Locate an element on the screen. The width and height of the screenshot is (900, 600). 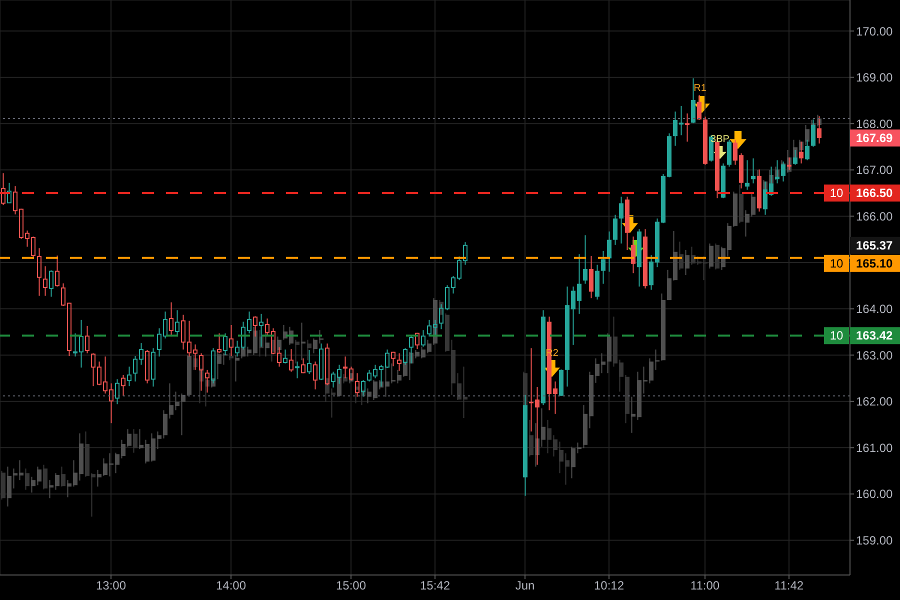
x-tick-label: 15:42 is located at coordinates (435, 585).